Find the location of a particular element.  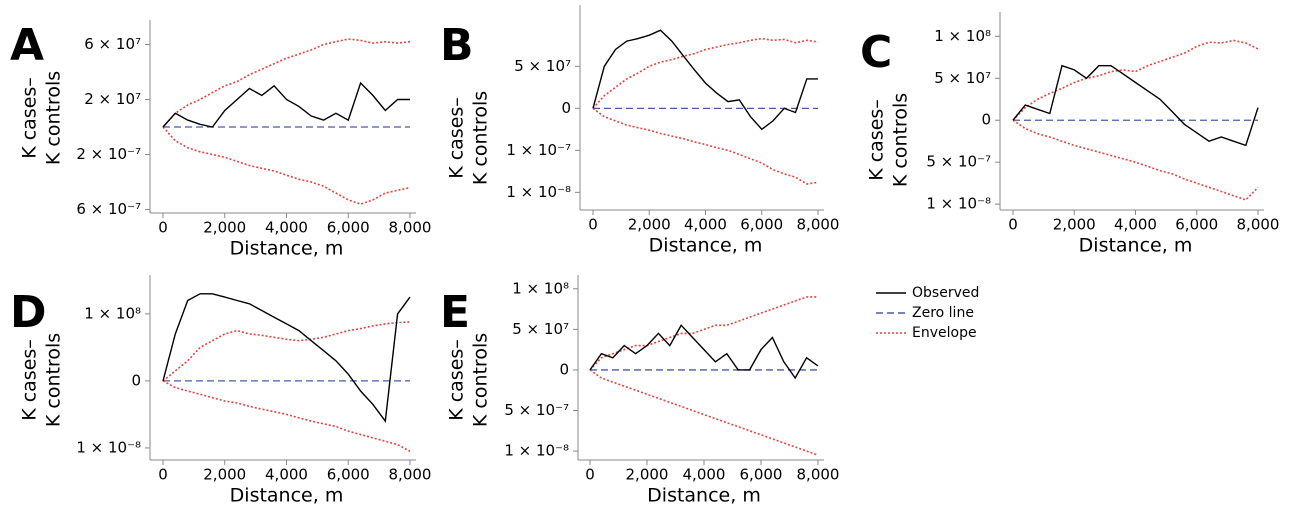

y-tick-label: 2 × 10⁻⁷ is located at coordinates (108, 154).